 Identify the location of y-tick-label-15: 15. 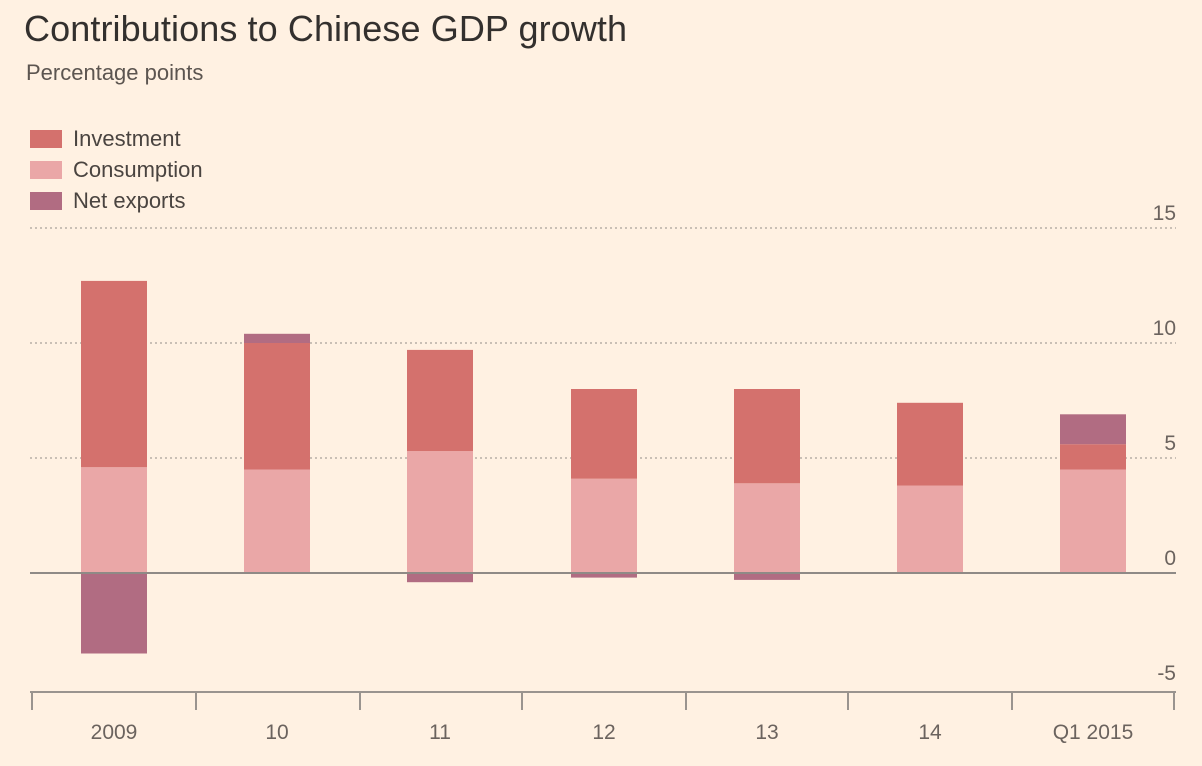
(1164, 213).